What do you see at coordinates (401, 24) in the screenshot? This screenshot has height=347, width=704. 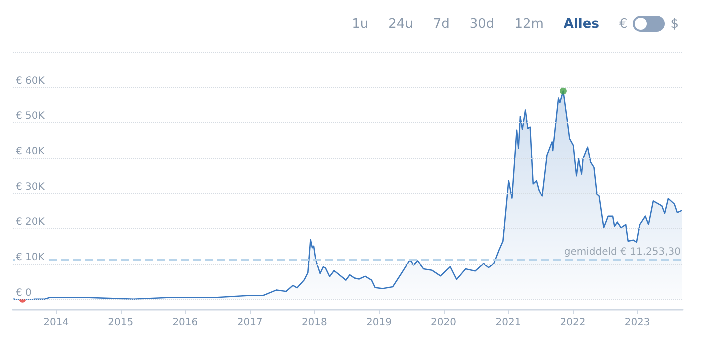 I see `text: 24u` at bounding box center [401, 24].